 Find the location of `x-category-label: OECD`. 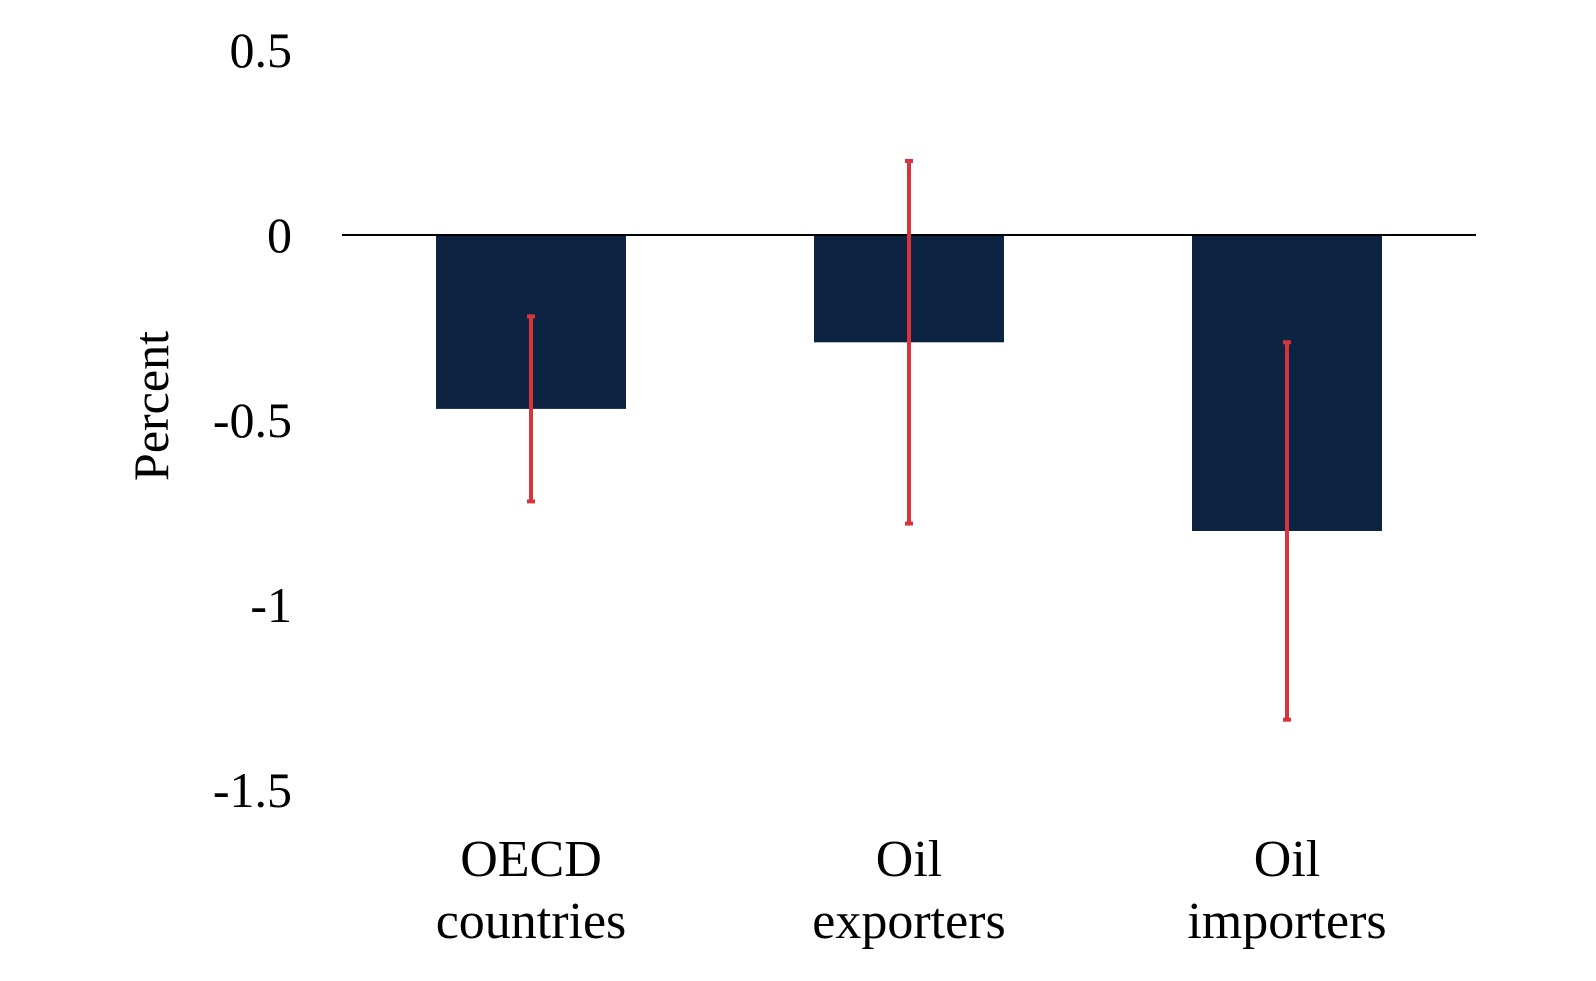

x-category-label: OECD is located at coordinates (531, 859).